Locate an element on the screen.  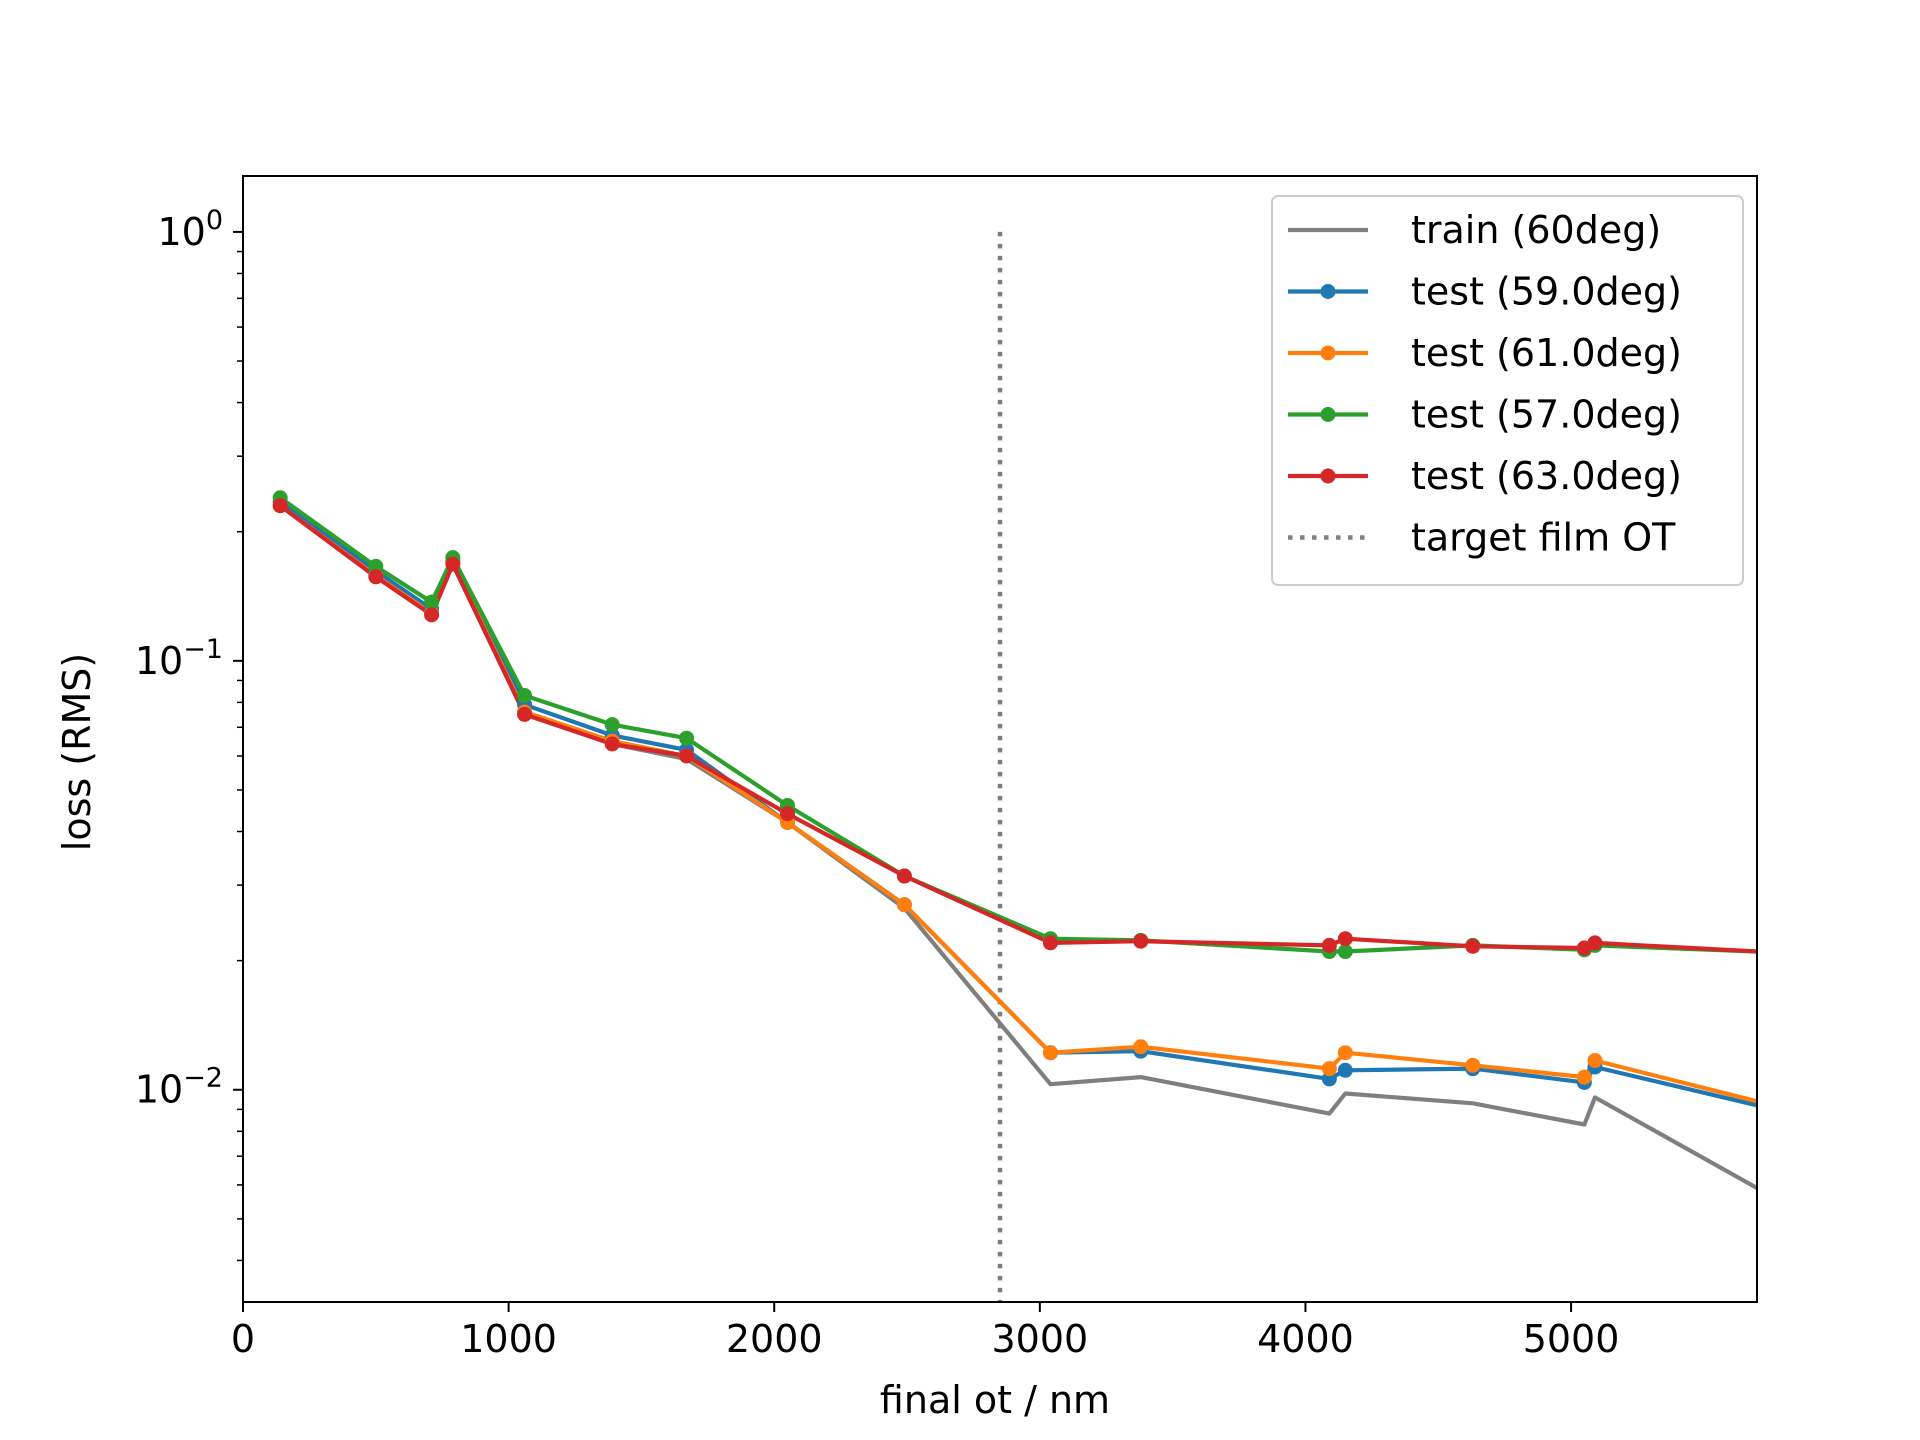
x-tick-label: 3000 is located at coordinates (1039, 1339).